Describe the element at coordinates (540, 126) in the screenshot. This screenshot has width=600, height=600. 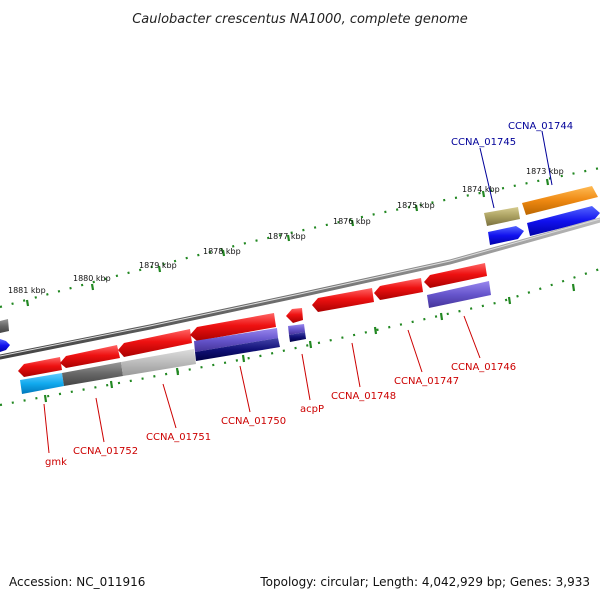
I see `gene-label-ccna-01744: CCNA_01744` at that location.